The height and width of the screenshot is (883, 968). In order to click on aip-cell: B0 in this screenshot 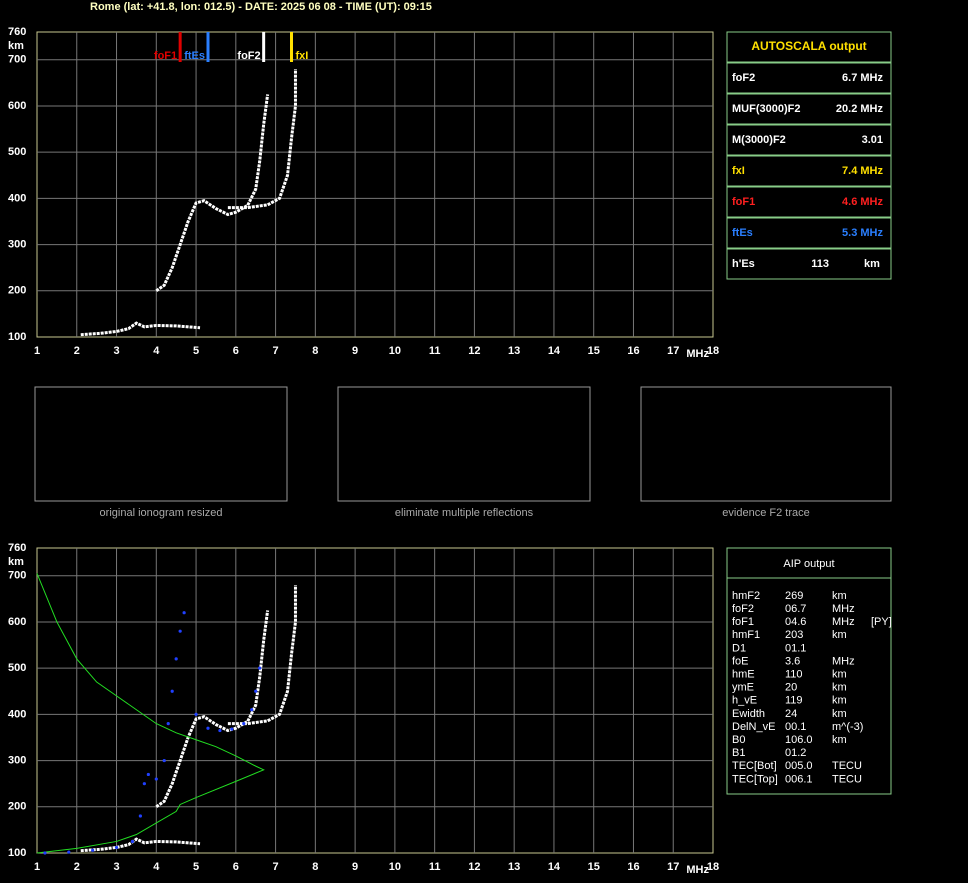, I will do `click(738, 740)`.